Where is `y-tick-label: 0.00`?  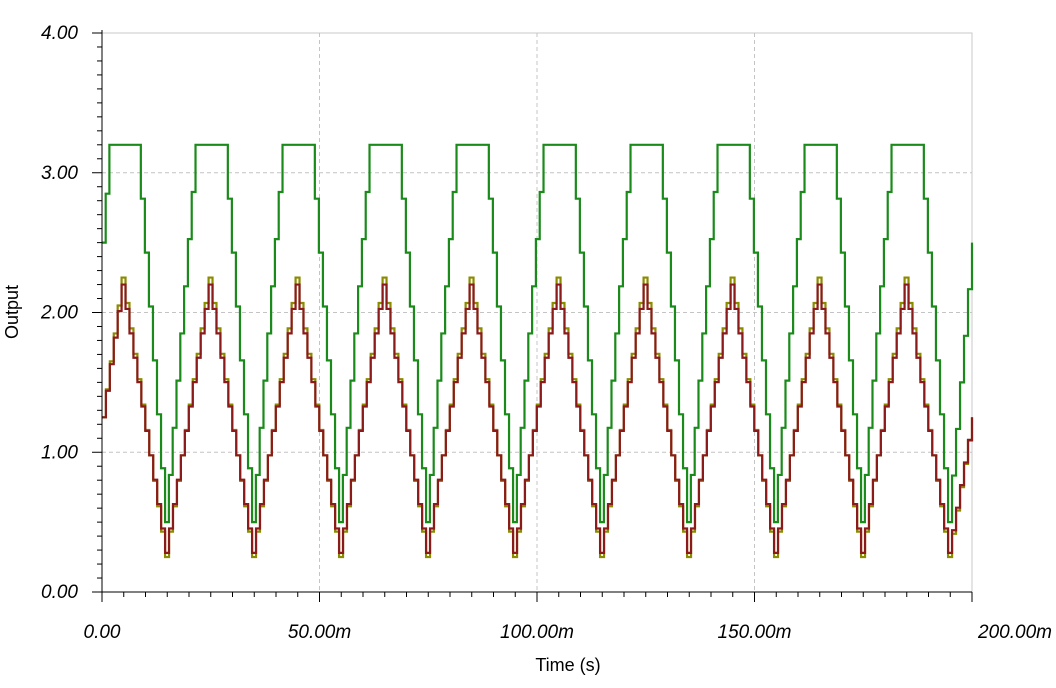
y-tick-label: 0.00 is located at coordinates (59, 592).